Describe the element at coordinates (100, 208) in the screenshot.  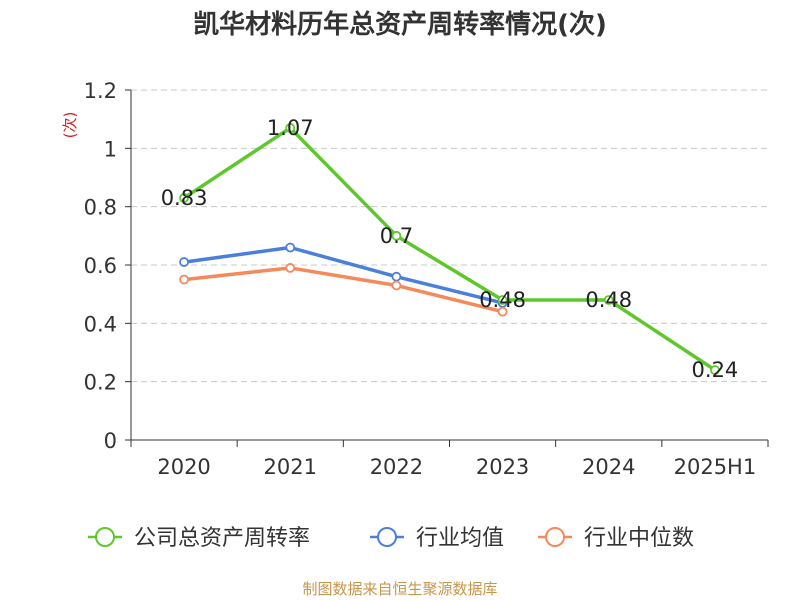
I see `y-tick-label: 0.8` at that location.